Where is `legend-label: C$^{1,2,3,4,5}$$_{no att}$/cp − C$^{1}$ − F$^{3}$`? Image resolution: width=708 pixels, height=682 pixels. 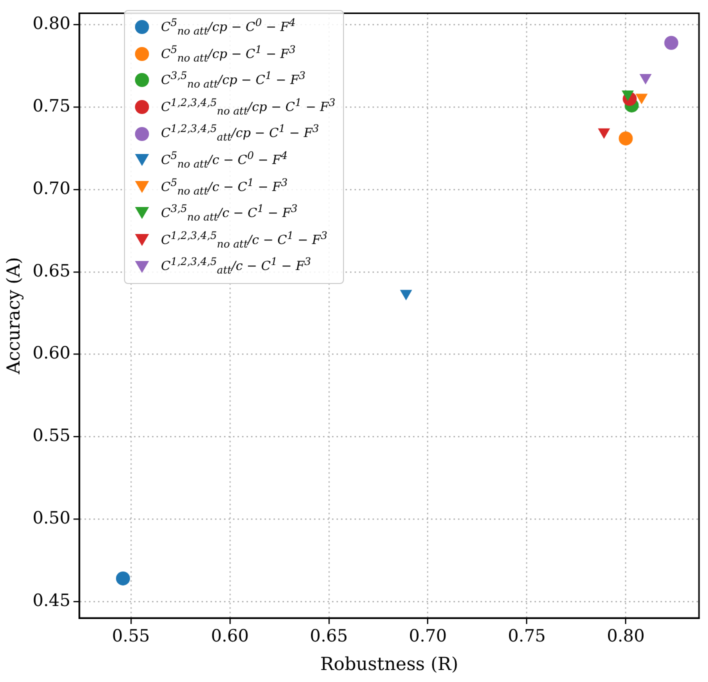 legend-label: C$^{1,2,3,4,5}$$_{no att}$/cp − C$^{1}$ − F$^{3}$ is located at coordinates (248, 107).